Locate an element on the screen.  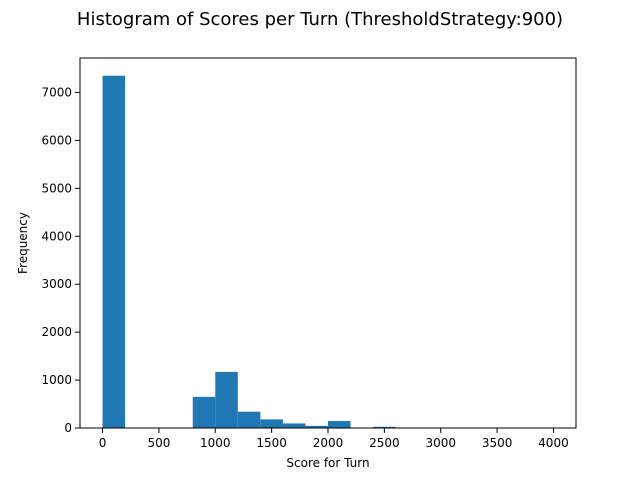
y-tick-label: 4000 is located at coordinates (56, 236).